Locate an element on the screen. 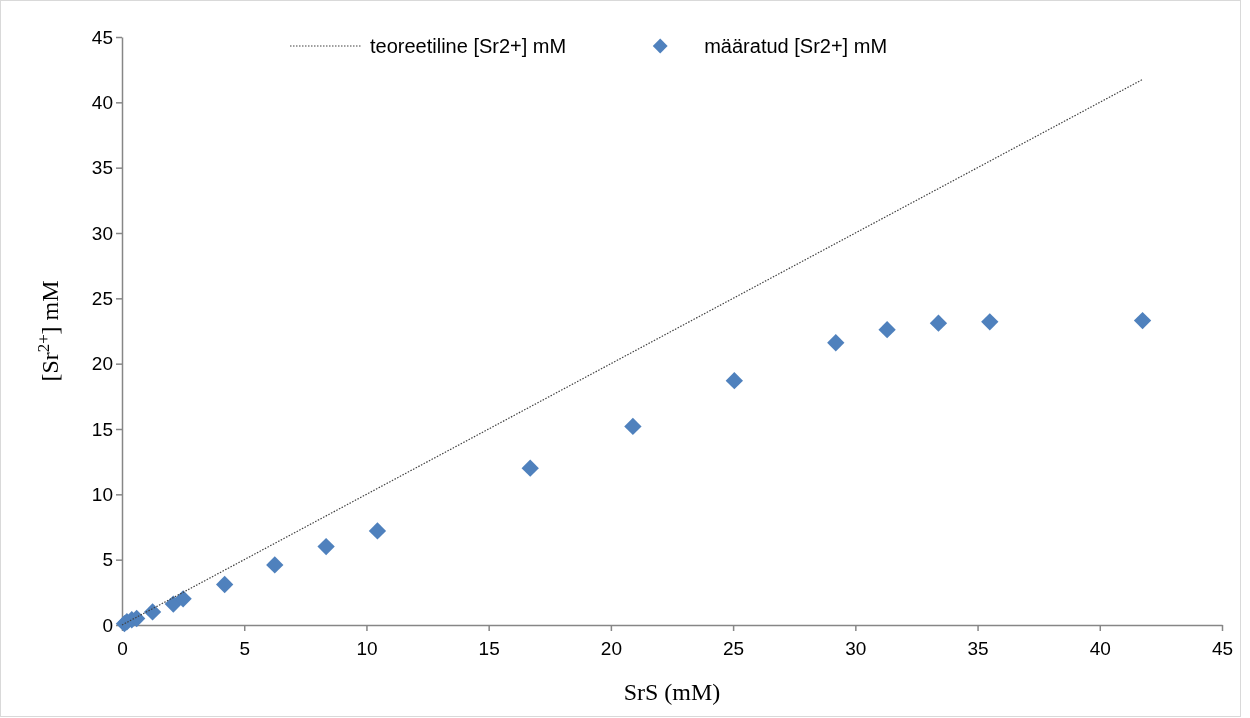 The image size is (1250, 718). y-tick-label: 15 is located at coordinates (102, 429).